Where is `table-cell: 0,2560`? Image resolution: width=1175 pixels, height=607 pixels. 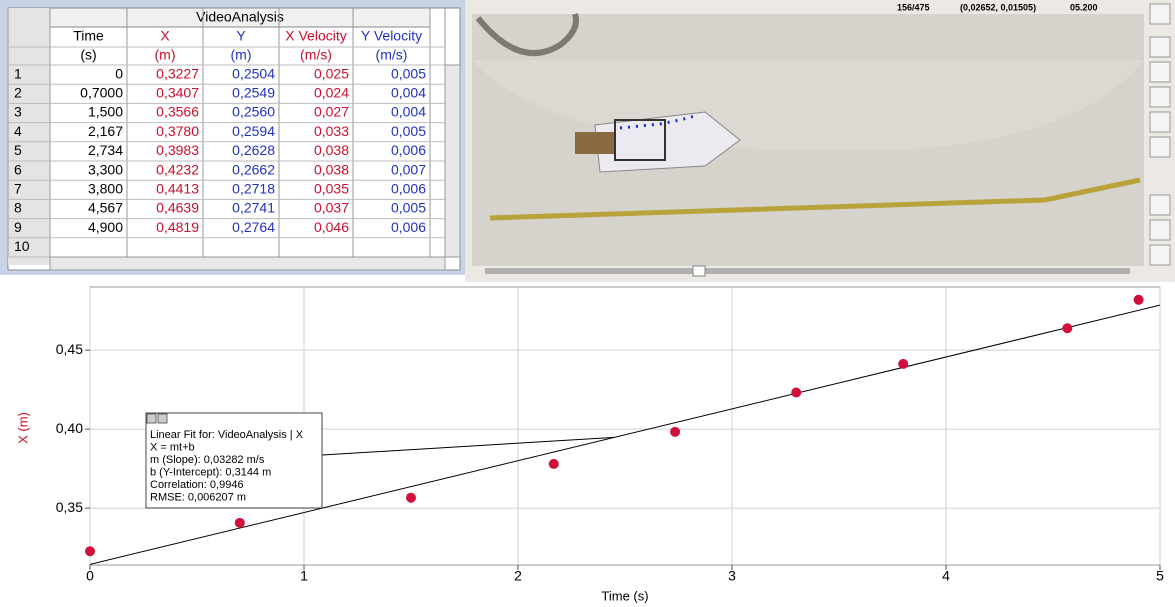
table-cell: 0,2560 is located at coordinates (253, 112).